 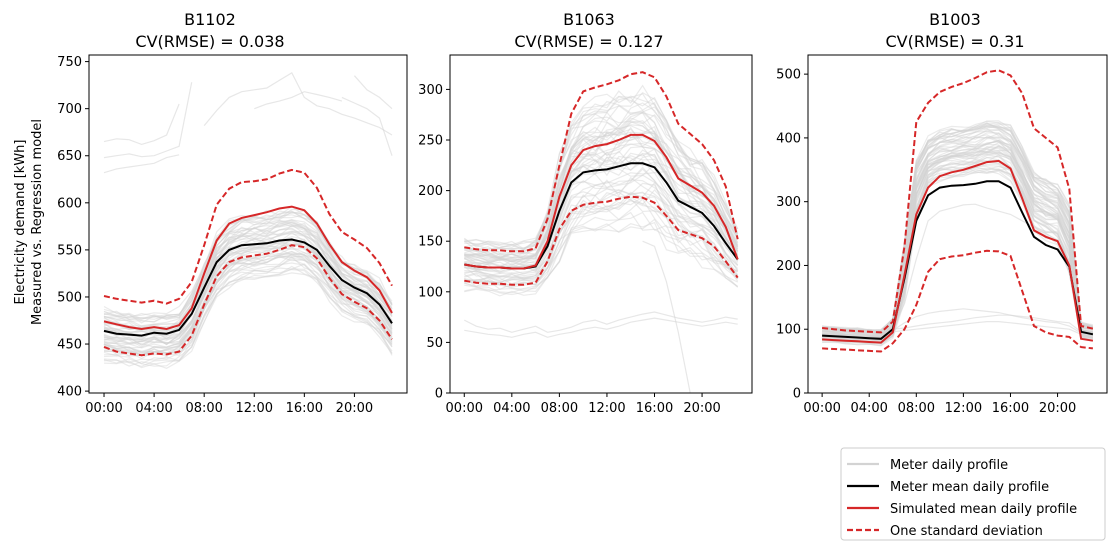 What do you see at coordinates (973, 494) in the screenshot?
I see `legend-frame` at bounding box center [973, 494].